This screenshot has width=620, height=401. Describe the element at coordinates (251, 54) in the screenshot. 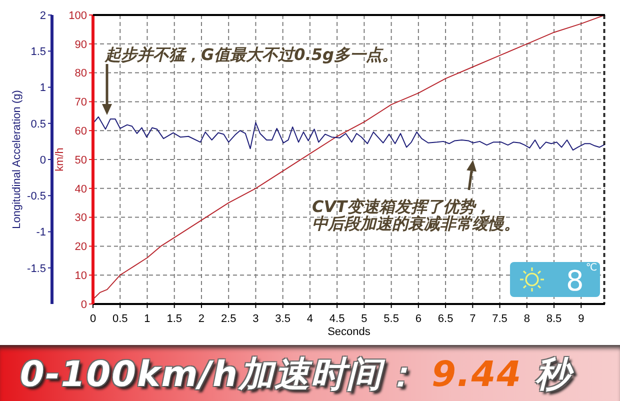

I see `annotation: 起步并不猛，G值最大不过0.5g多一点。` at that location.